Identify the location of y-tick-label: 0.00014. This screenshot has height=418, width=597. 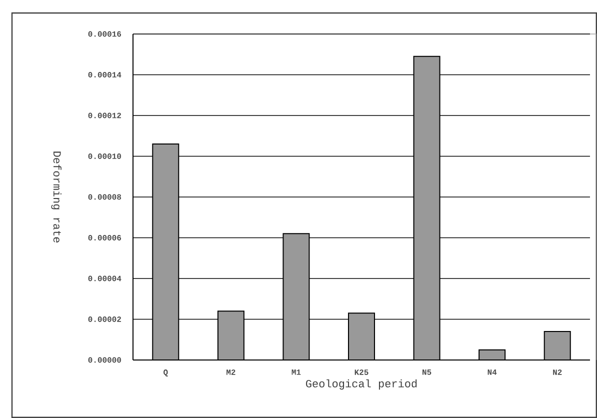
(105, 75).